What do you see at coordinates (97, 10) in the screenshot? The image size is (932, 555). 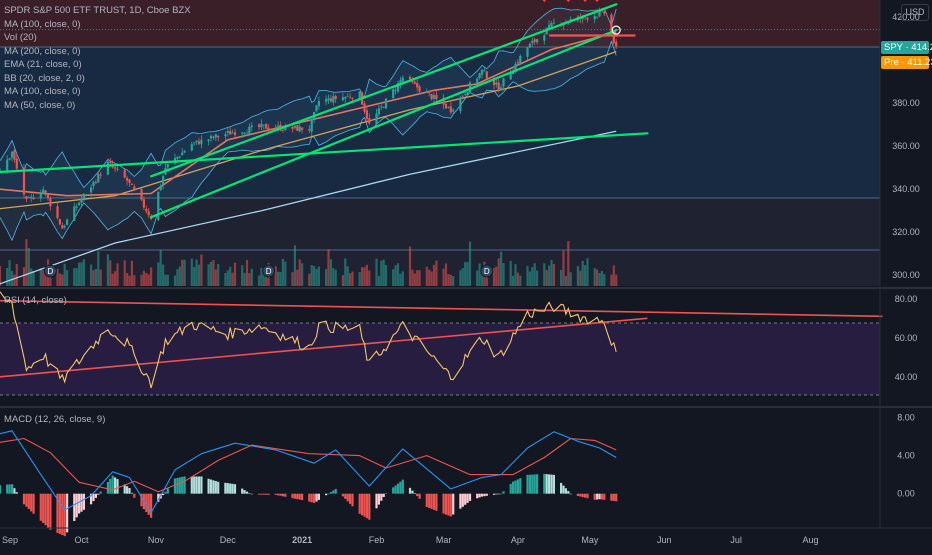 I see `legend-symbol-title: SPDR S&P 500 ETF TRUST, 1D, Cboe BZX` at bounding box center [97, 10].